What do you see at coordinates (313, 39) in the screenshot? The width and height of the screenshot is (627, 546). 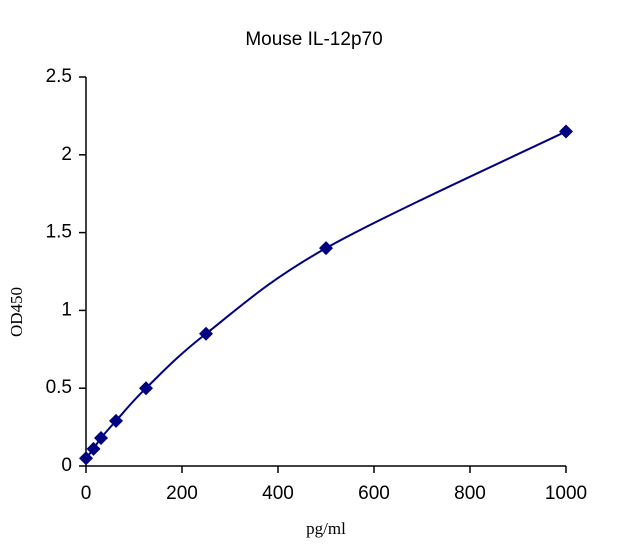 I see `chart-title: Mouse IL-12p70` at bounding box center [313, 39].